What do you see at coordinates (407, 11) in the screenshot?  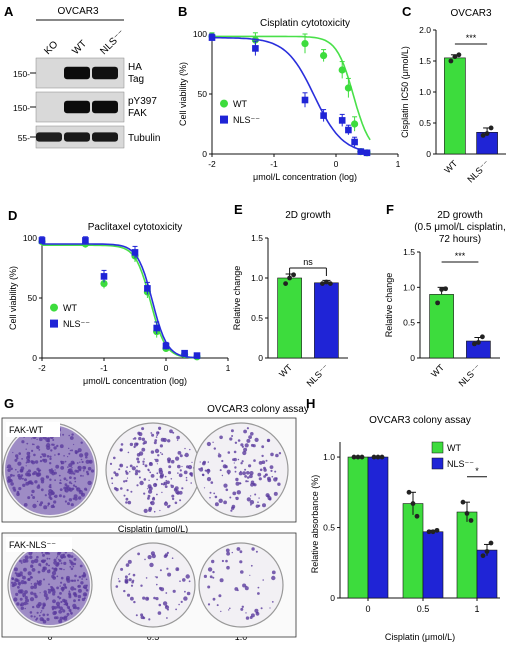 I see `panel-label-C: C` at bounding box center [407, 11].